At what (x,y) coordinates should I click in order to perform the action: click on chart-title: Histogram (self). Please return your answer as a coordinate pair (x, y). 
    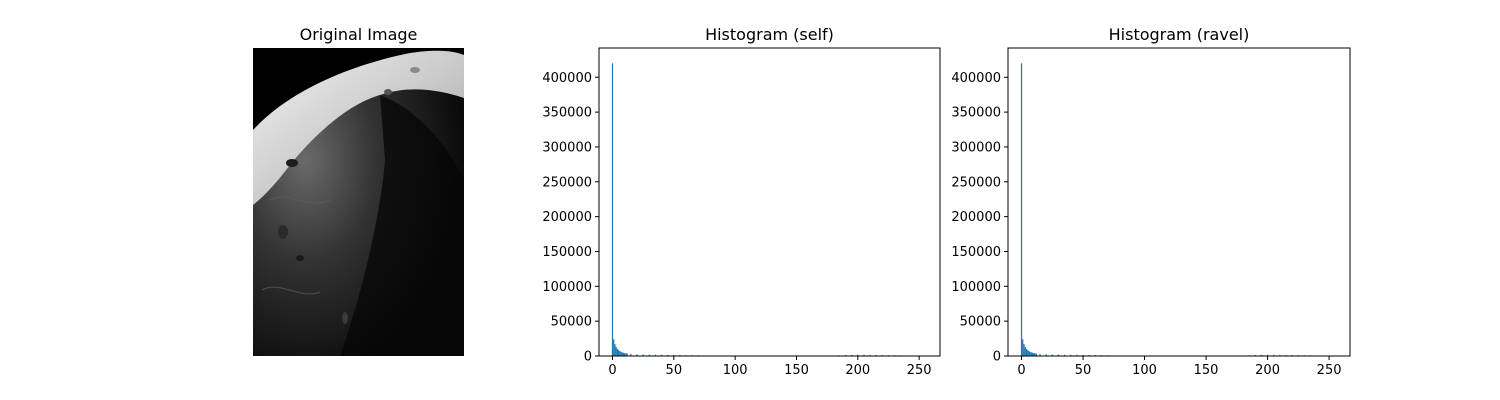
    Looking at the image, I should click on (769, 34).